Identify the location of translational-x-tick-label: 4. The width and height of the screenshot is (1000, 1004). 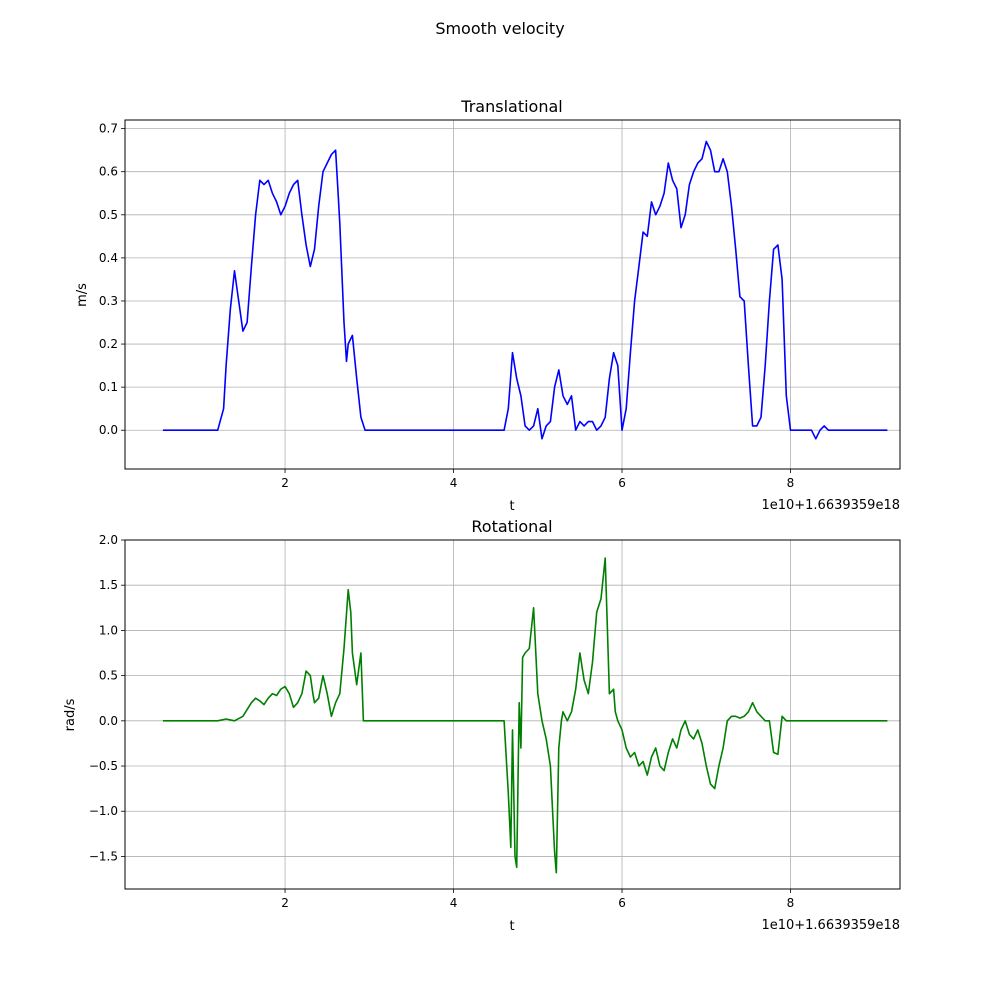
(454, 483).